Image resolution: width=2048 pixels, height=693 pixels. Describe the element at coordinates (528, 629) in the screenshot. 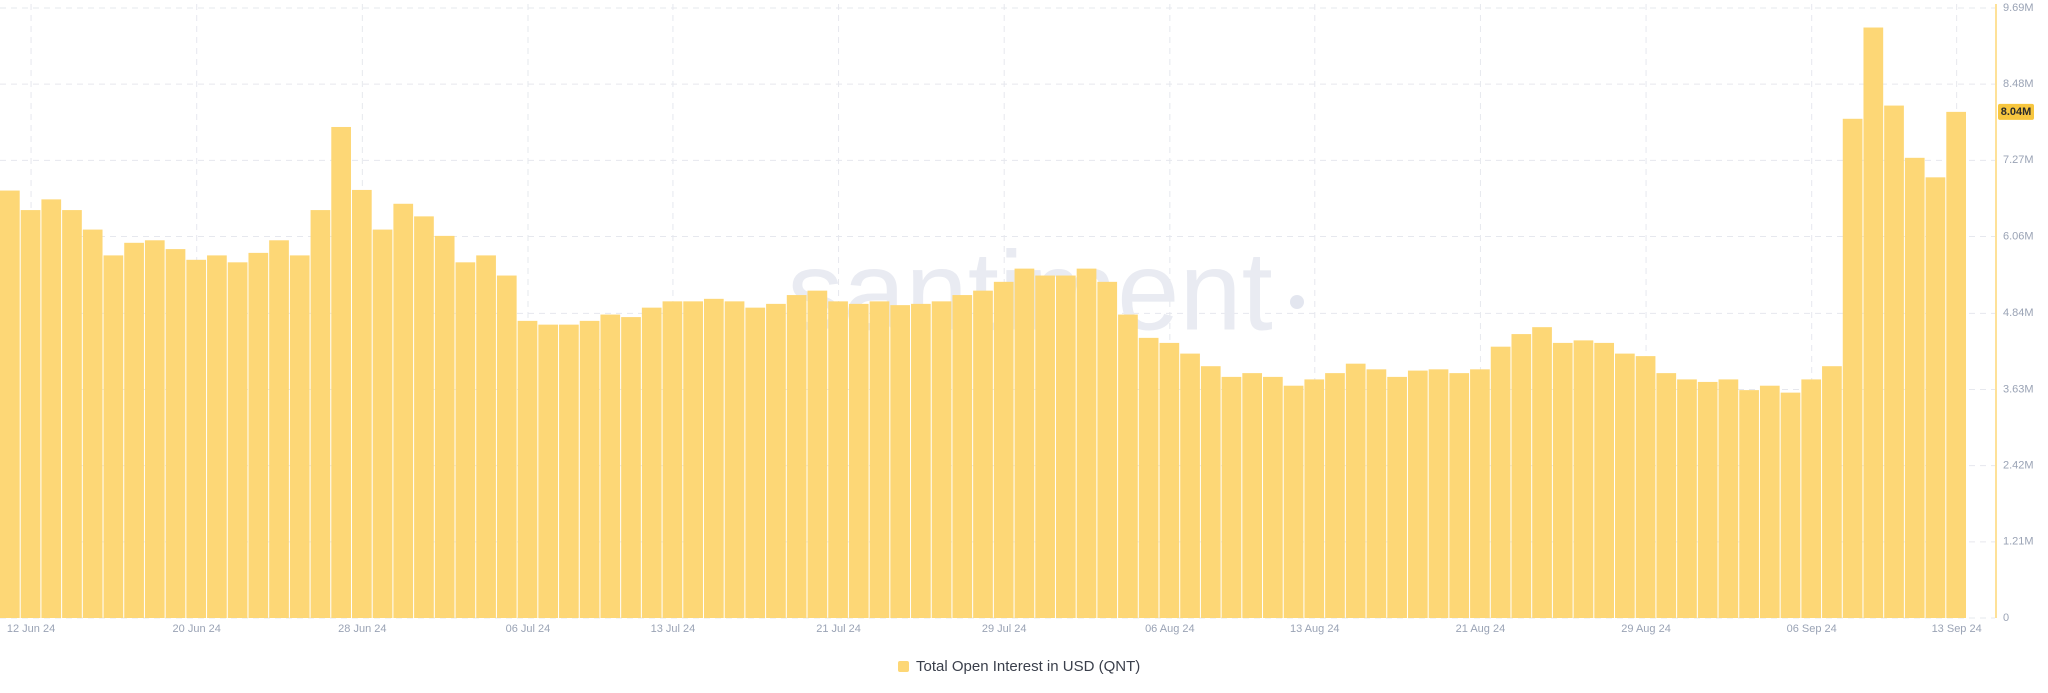

I see `x-tick-label: 06 Jul 24` at that location.